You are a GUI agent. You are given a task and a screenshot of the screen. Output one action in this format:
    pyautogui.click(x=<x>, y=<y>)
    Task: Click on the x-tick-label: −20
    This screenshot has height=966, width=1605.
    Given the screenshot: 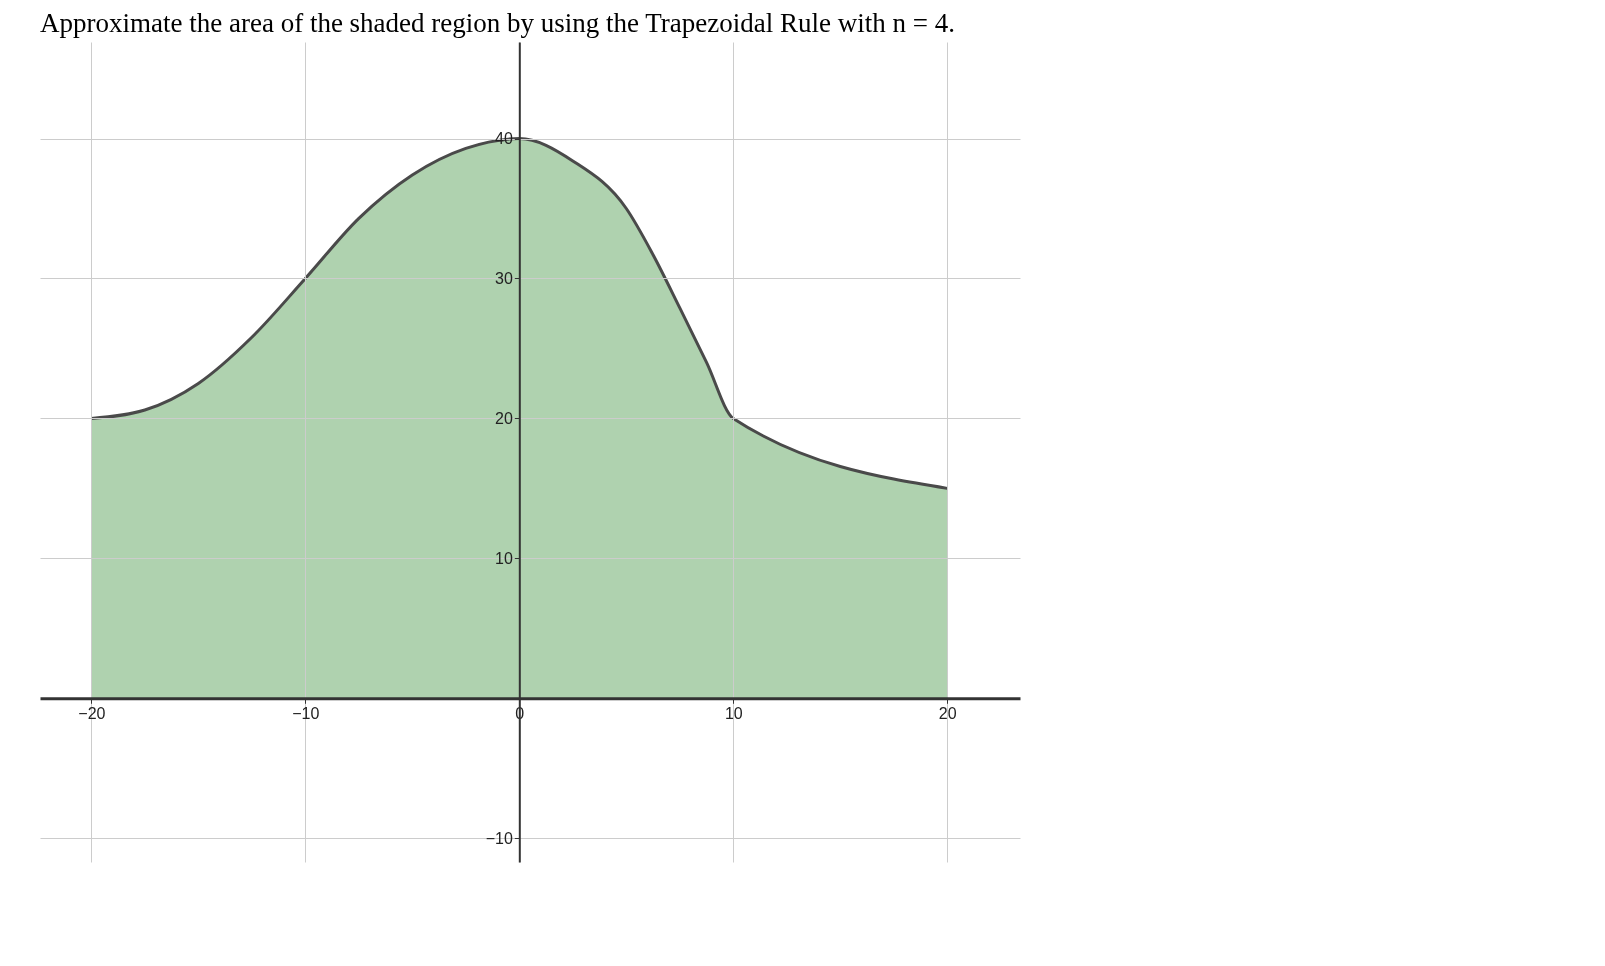 What is the action you would take?
    pyautogui.click(x=92, y=713)
    